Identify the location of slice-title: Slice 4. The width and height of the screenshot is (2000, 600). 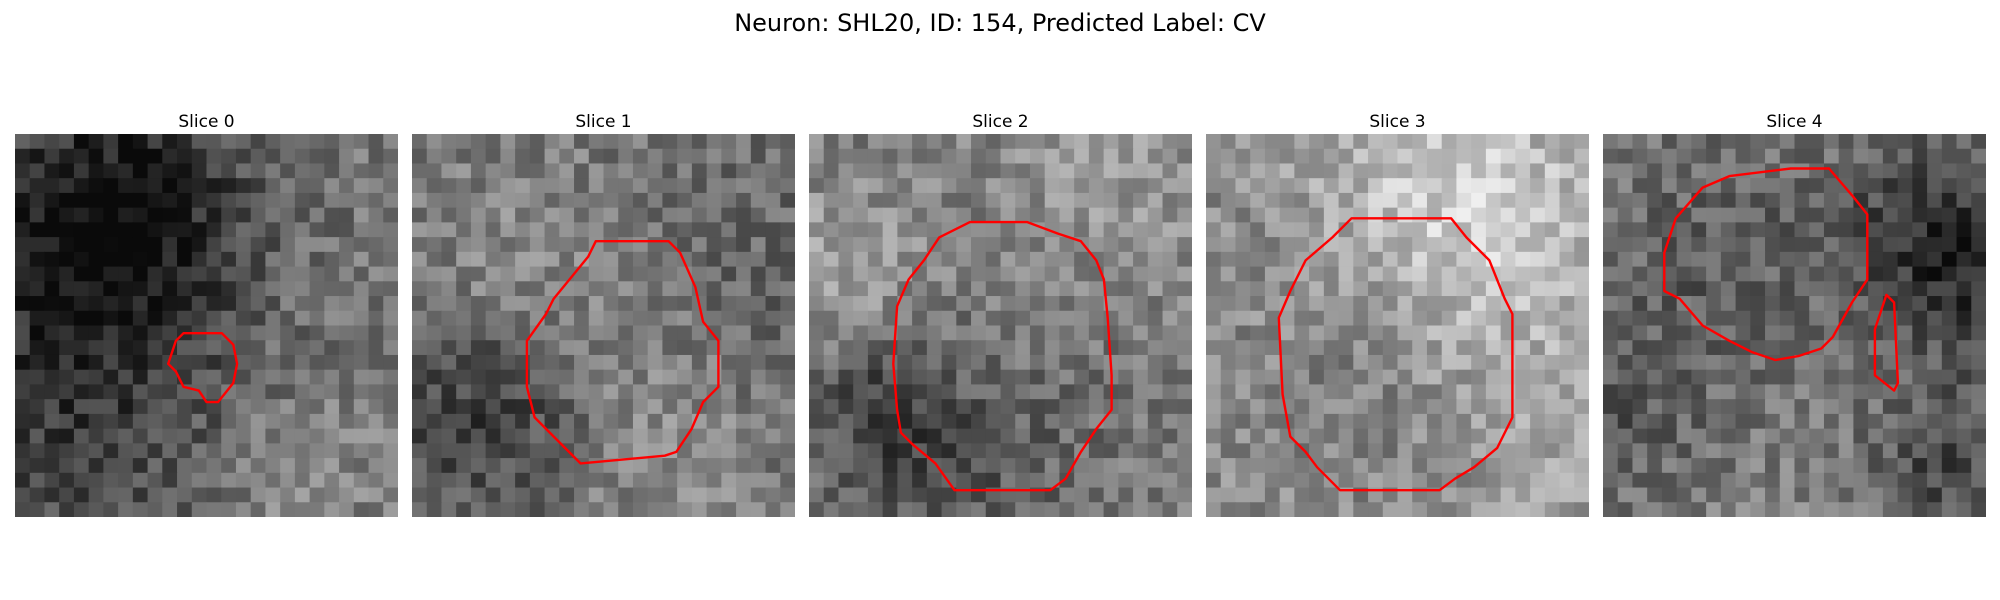
(1794, 122).